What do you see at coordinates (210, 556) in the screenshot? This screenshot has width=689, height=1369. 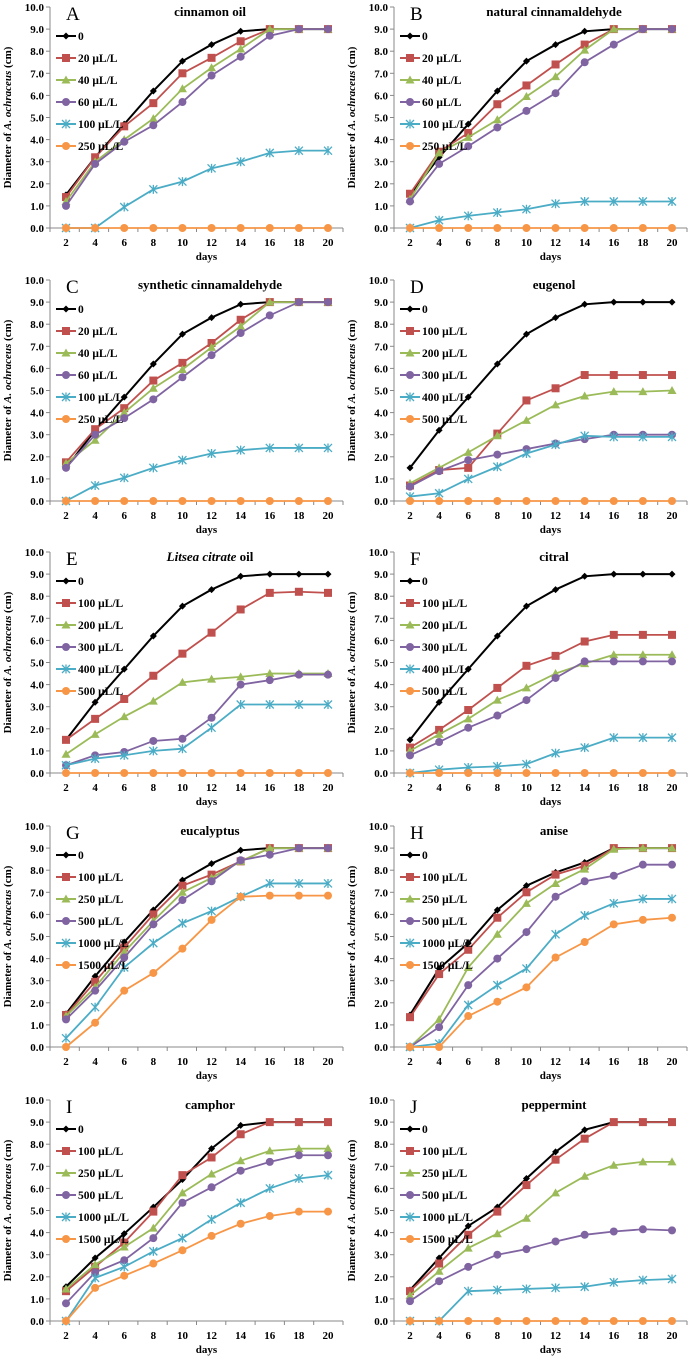 I see `panel-title: Litsea citrate oil` at bounding box center [210, 556].